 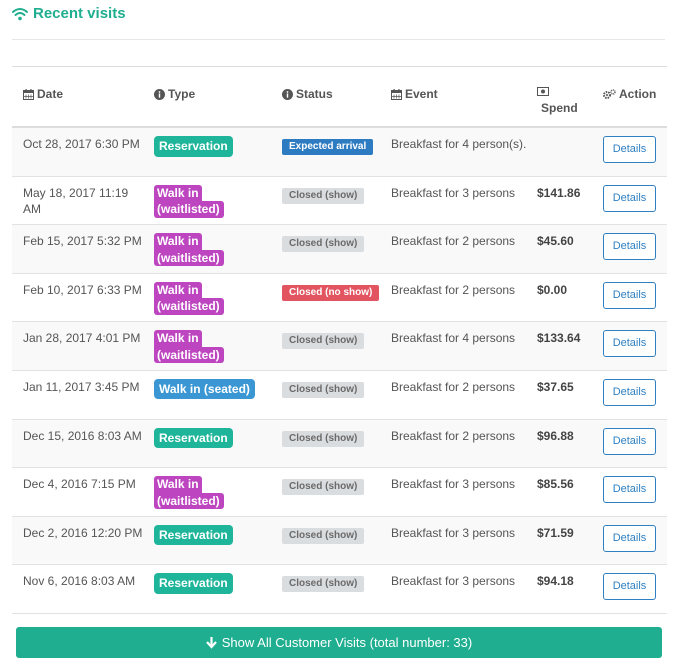 What do you see at coordinates (20, 13) in the screenshot?
I see `wifi-icon` at bounding box center [20, 13].